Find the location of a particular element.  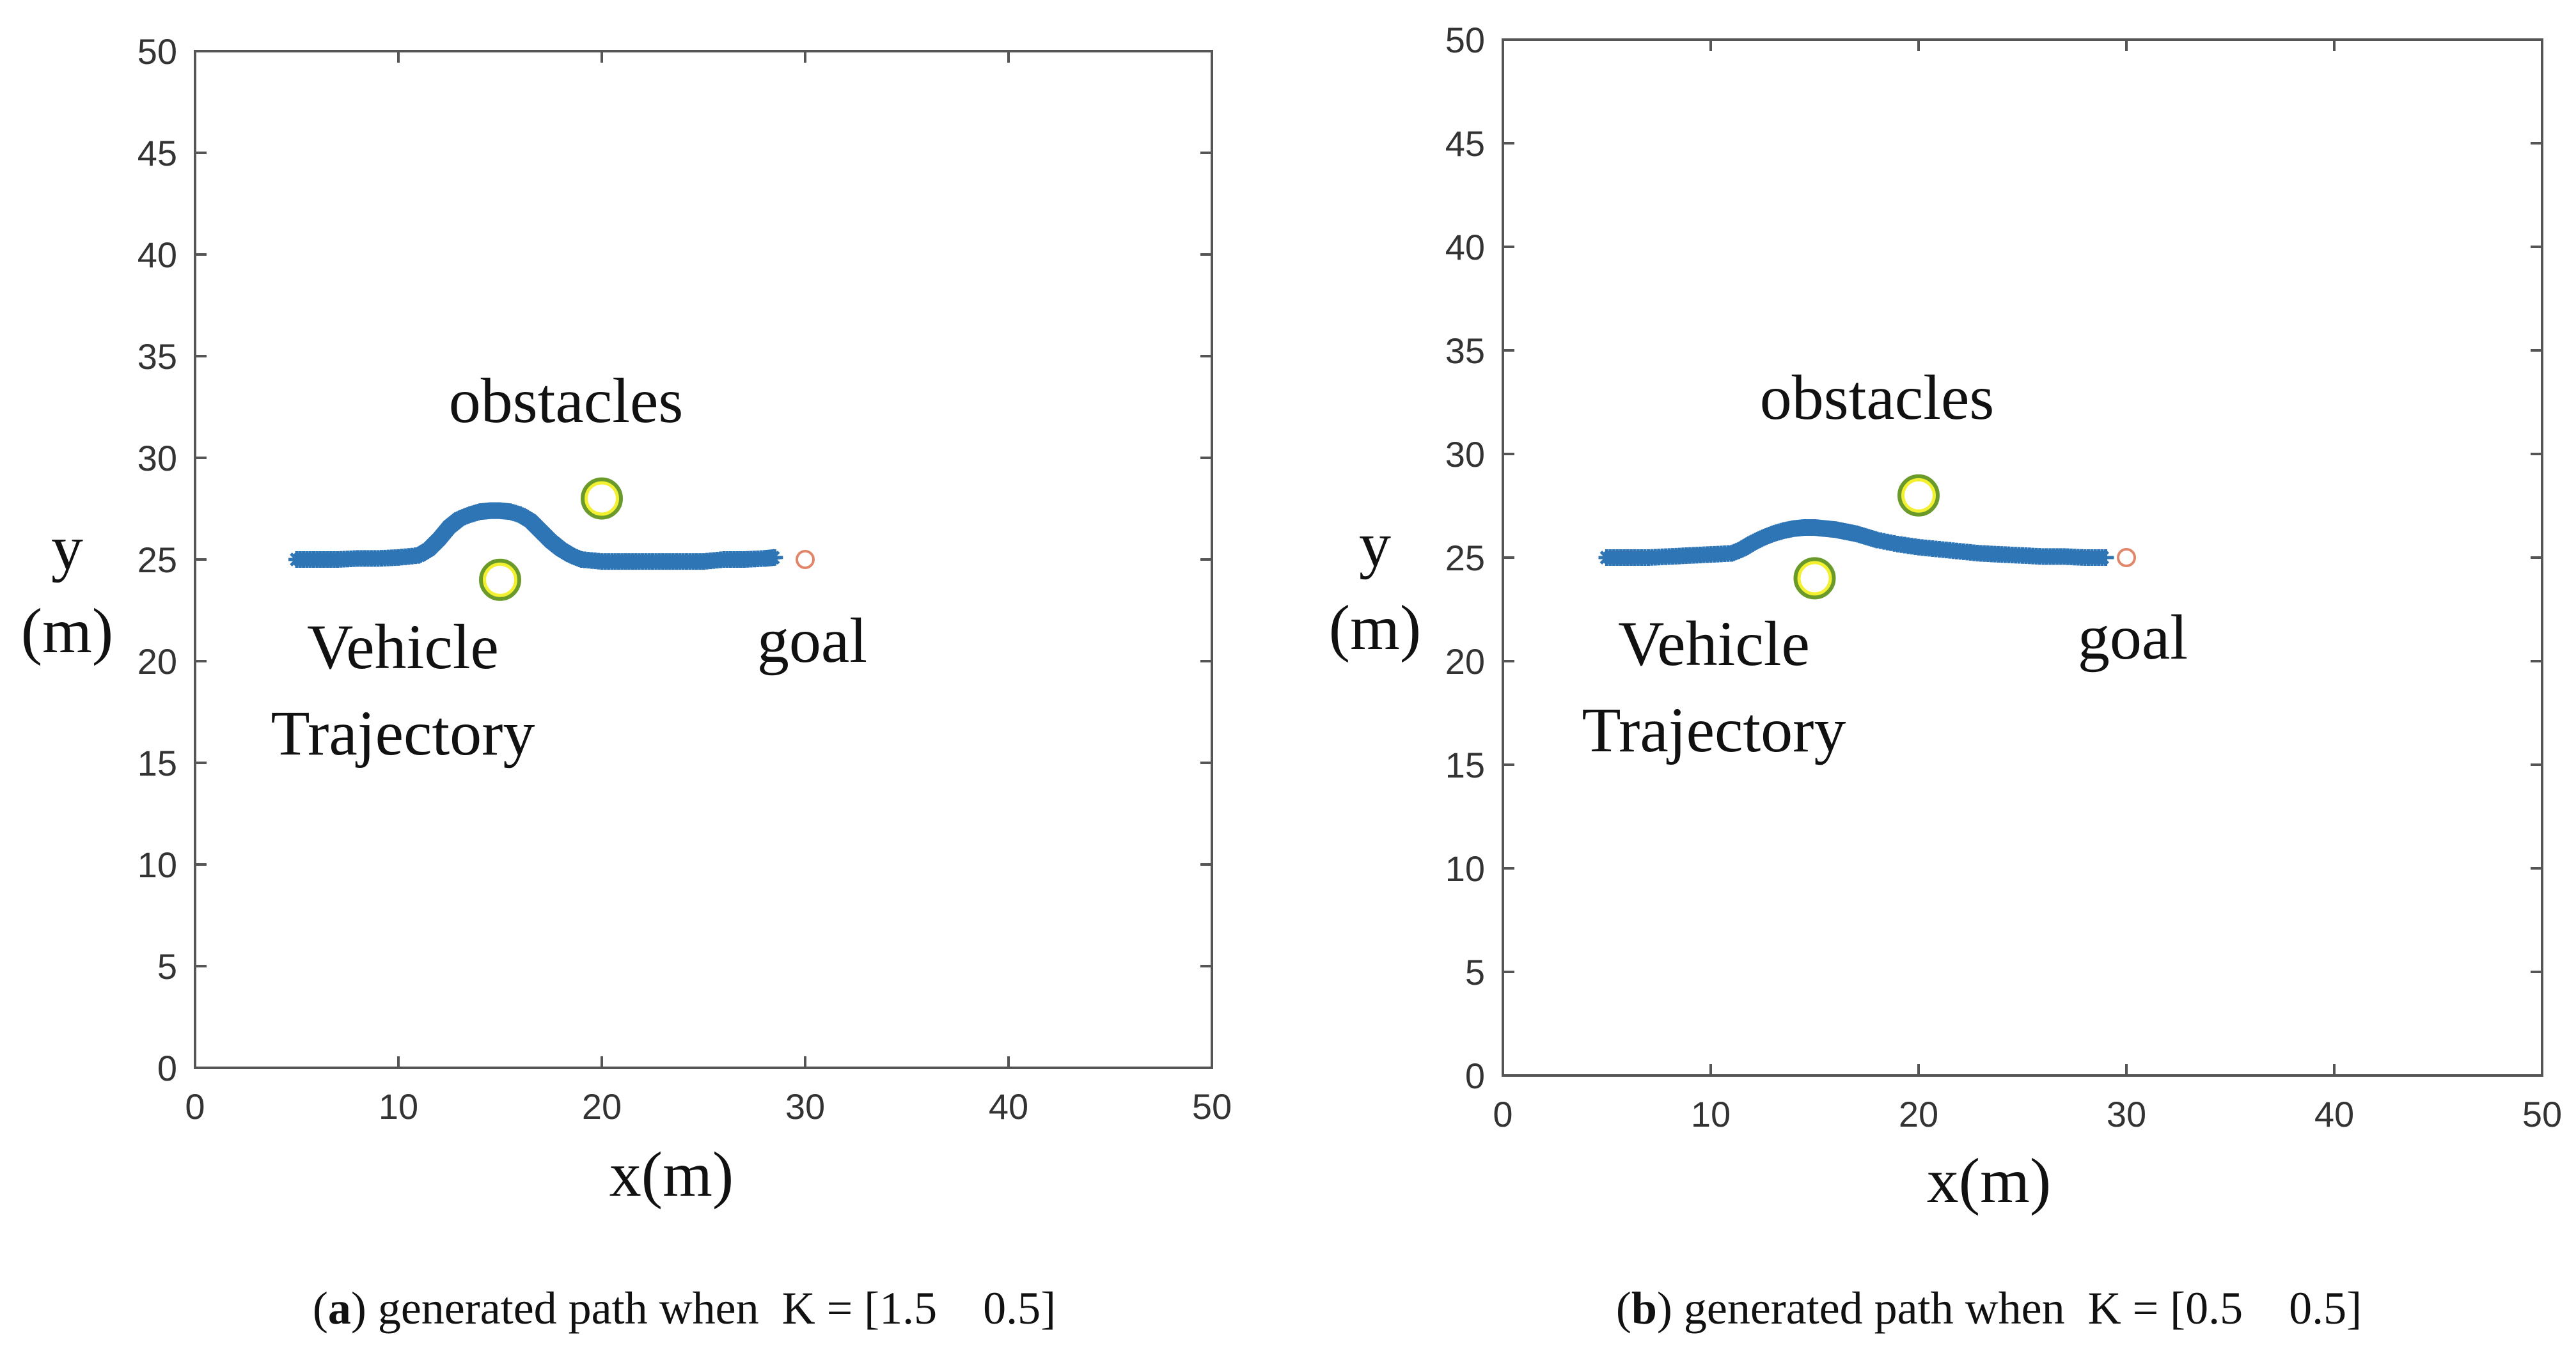

panel-caption: (a) generated path when K = [1.5 0.5] is located at coordinates (684, 1309).